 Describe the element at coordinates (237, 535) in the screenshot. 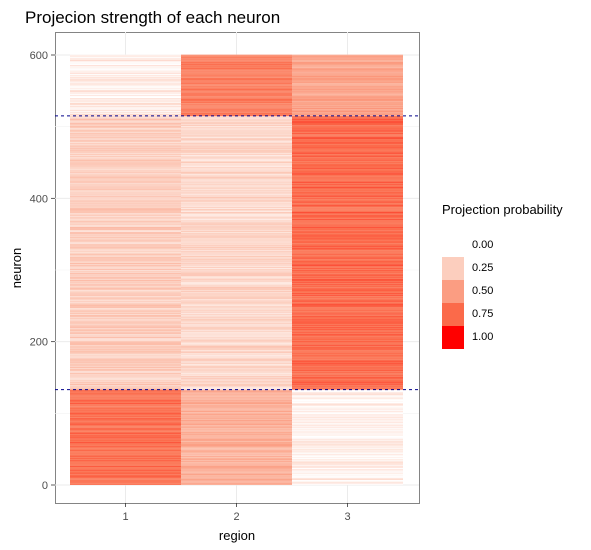

I see `x-axis-title: region` at that location.